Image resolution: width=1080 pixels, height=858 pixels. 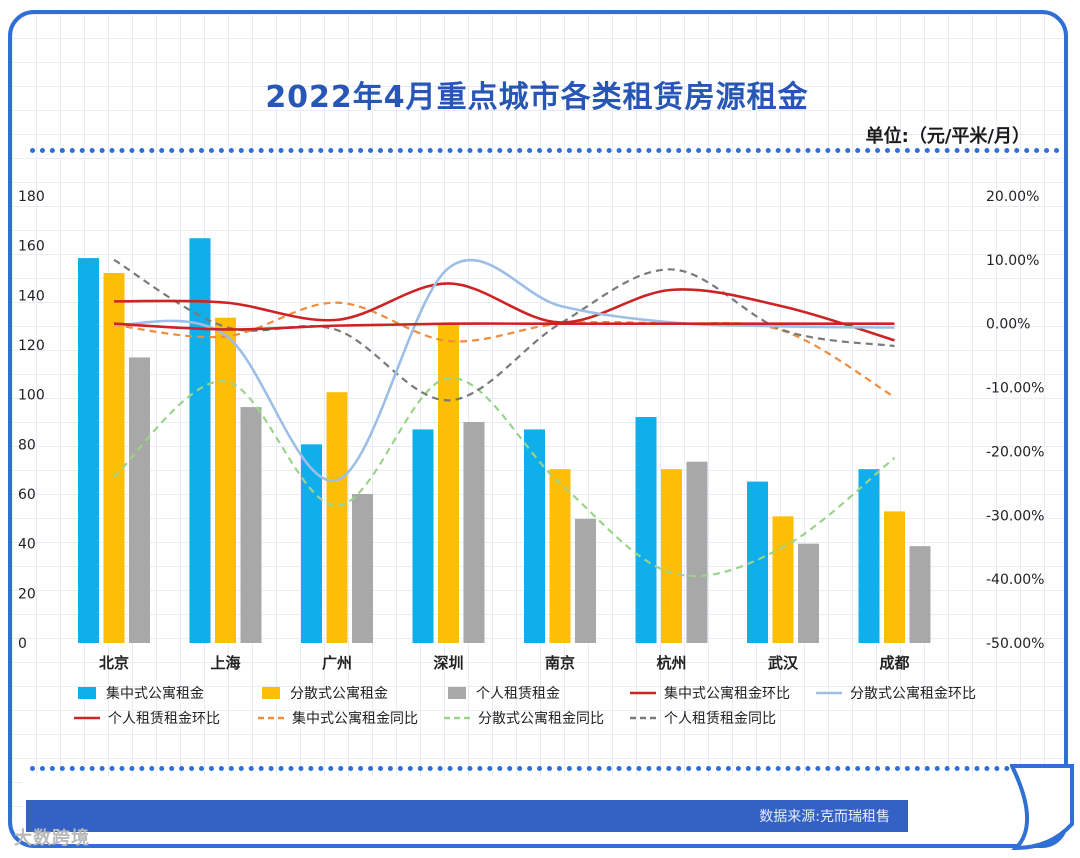 I want to click on category-label: 北京, so click(x=114, y=663).